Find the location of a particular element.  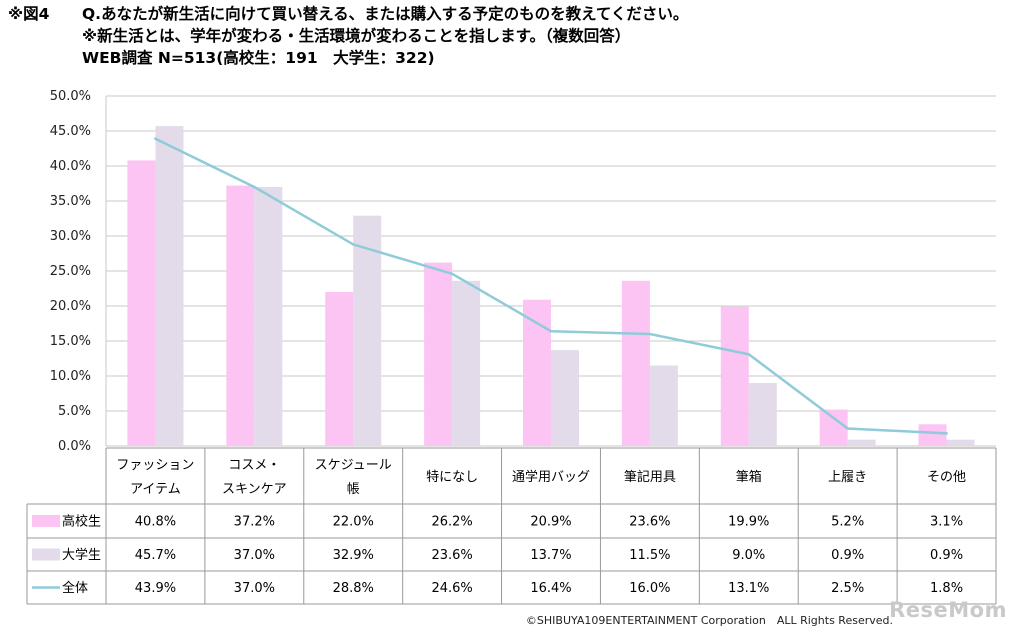

data-label: 45.7% is located at coordinates (155, 555).